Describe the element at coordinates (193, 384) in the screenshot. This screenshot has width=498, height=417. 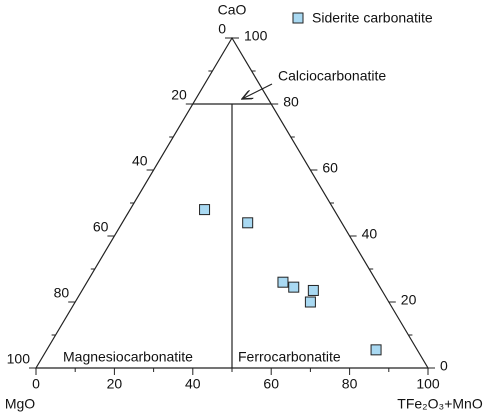
I see `bottom-tick-label: 40` at that location.